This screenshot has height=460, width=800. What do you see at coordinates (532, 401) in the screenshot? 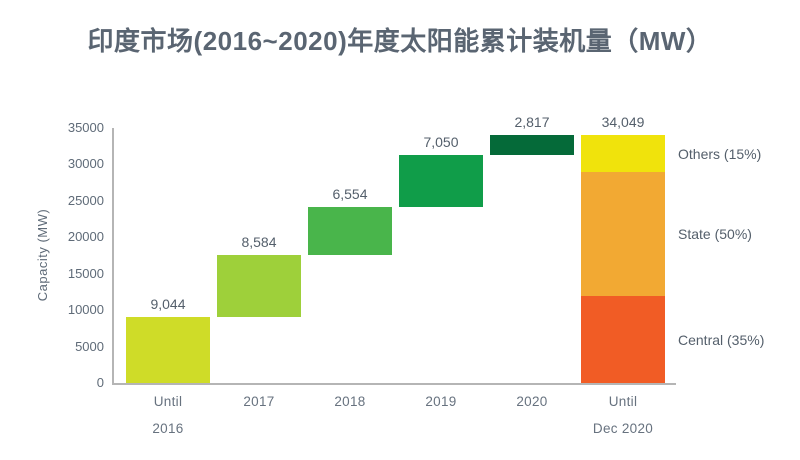
I see `x-tick-label: 2020` at bounding box center [532, 401].